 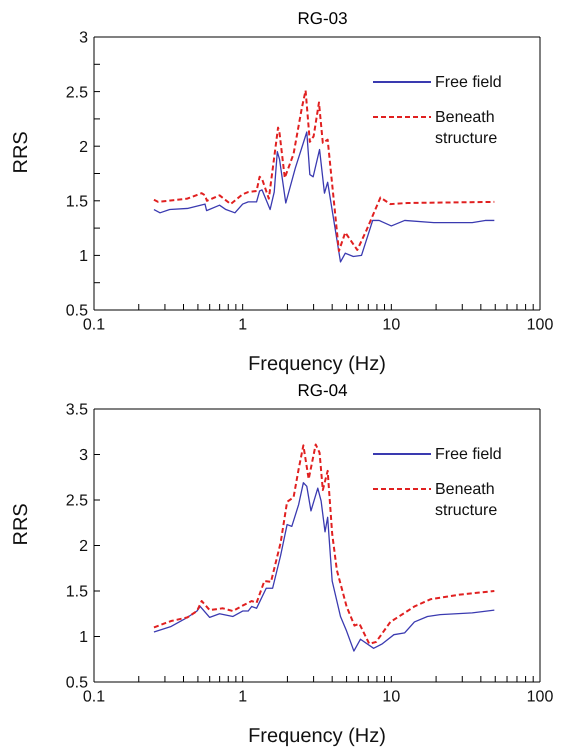 I want to click on chart-title: RG-03, so click(x=322, y=19).